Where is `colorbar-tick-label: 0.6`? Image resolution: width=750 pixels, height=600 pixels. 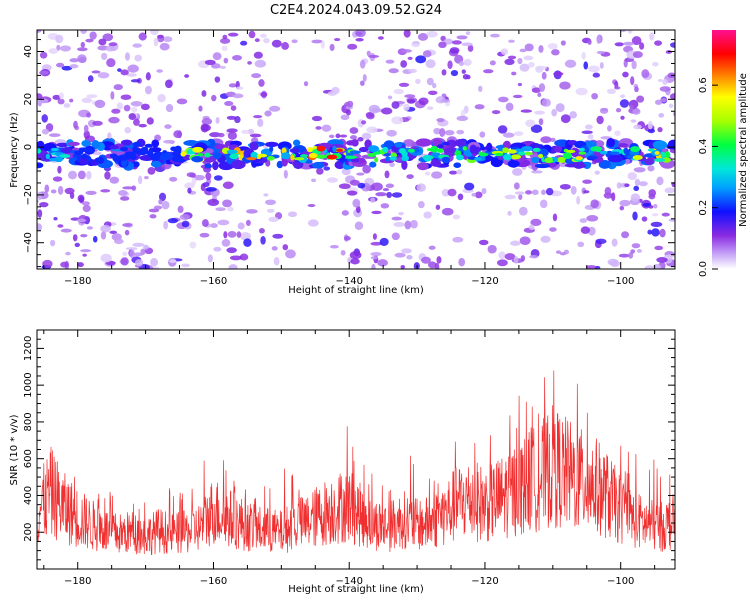 colorbar-tick-label: 0.6 is located at coordinates (703, 85).